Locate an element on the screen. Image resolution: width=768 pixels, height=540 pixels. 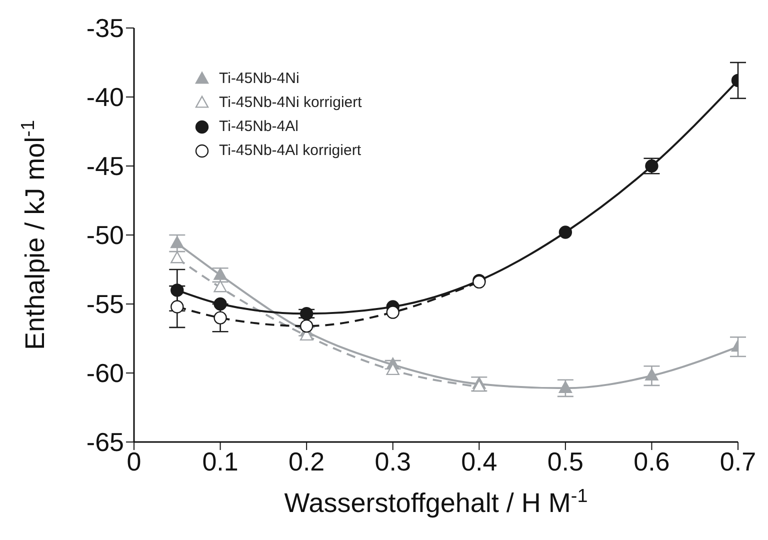
y-tick-label: -60 is located at coordinates (105, 373).